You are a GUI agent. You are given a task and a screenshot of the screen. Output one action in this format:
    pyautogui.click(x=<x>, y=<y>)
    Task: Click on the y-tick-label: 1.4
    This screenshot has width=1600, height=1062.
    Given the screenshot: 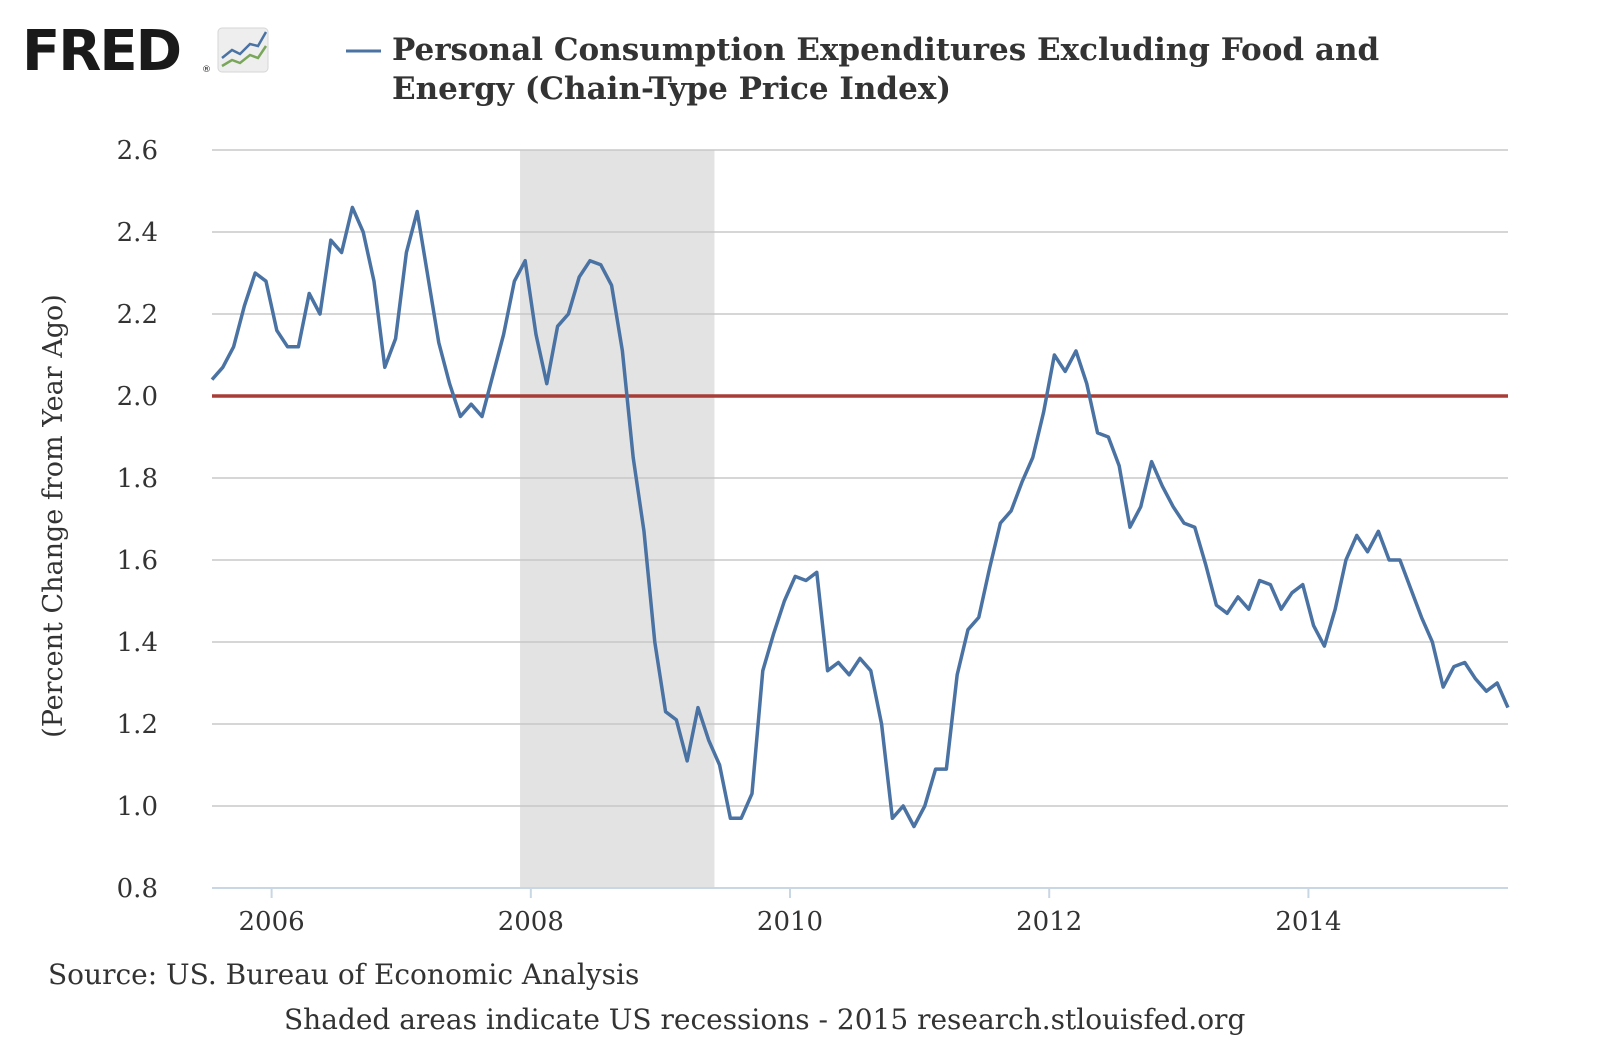 What is the action you would take?
    pyautogui.click(x=137, y=643)
    